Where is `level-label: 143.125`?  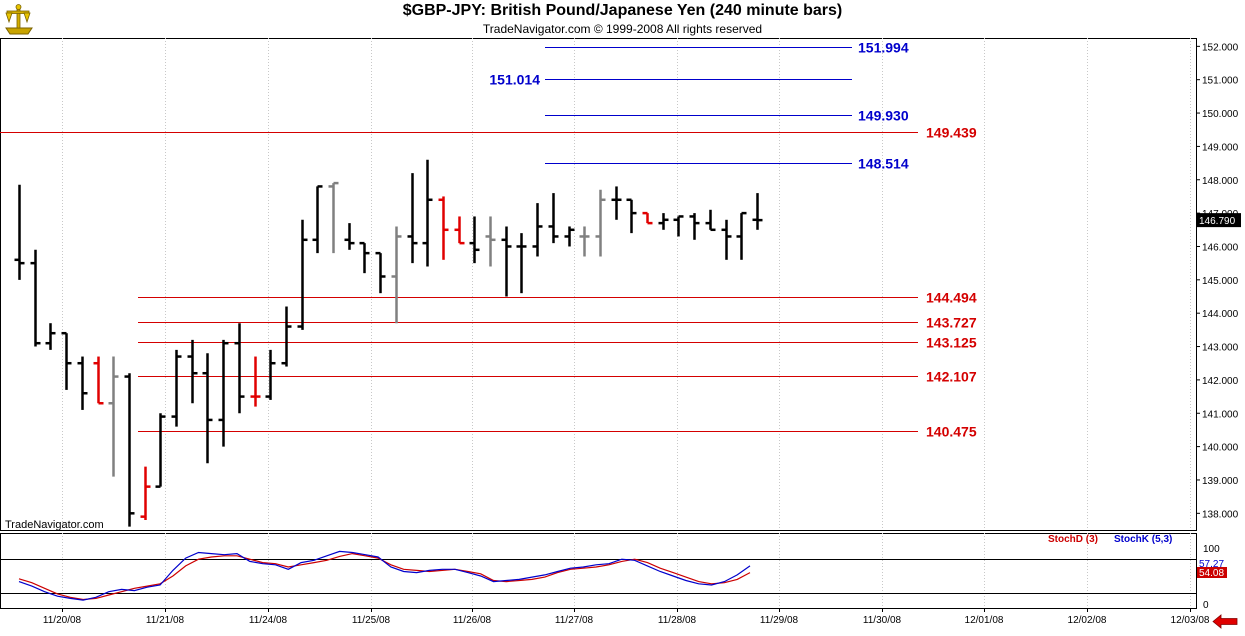 level-label: 143.125 is located at coordinates (951, 343).